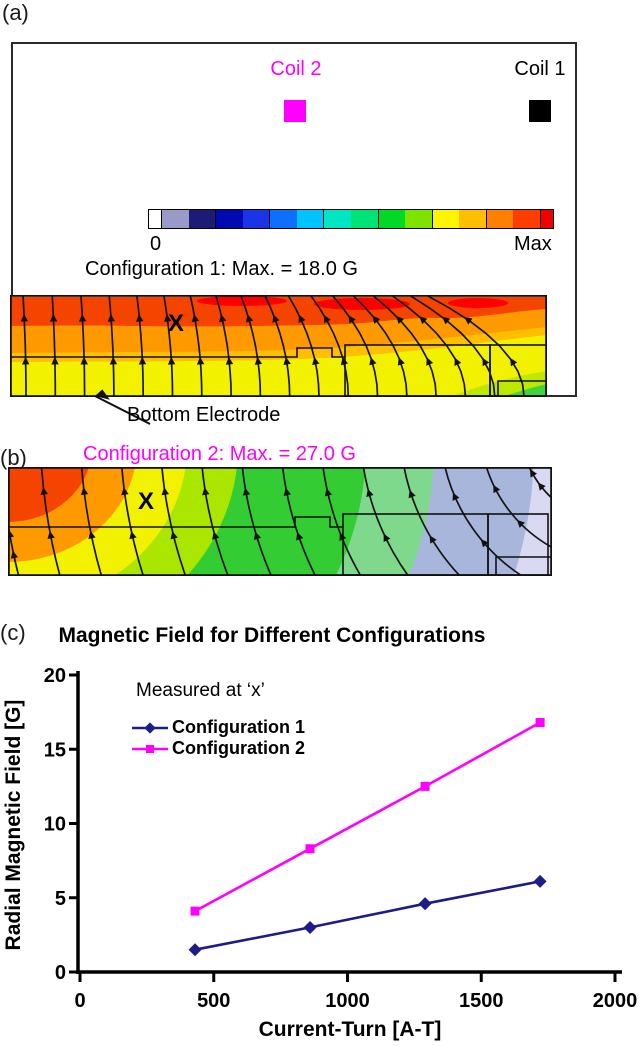  Describe the element at coordinates (79, 1001) in the screenshot. I see `x-tick-label: 0` at that location.